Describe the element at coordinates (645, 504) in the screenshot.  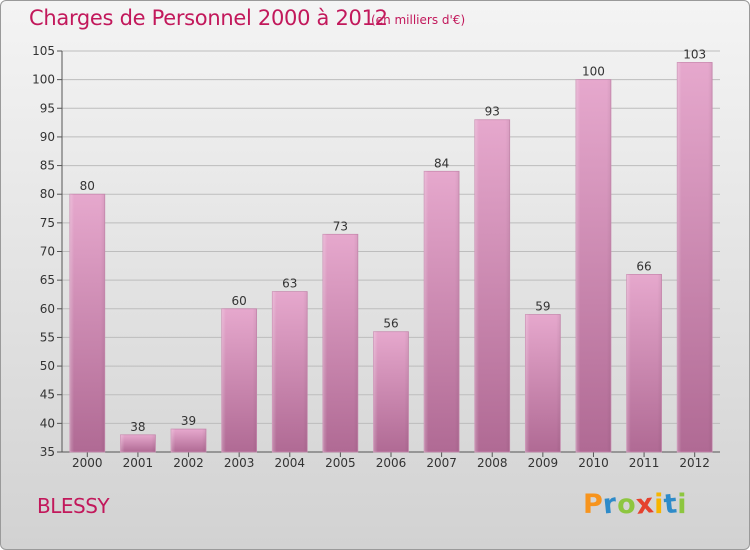
I see `logo-letter: x` at that location.